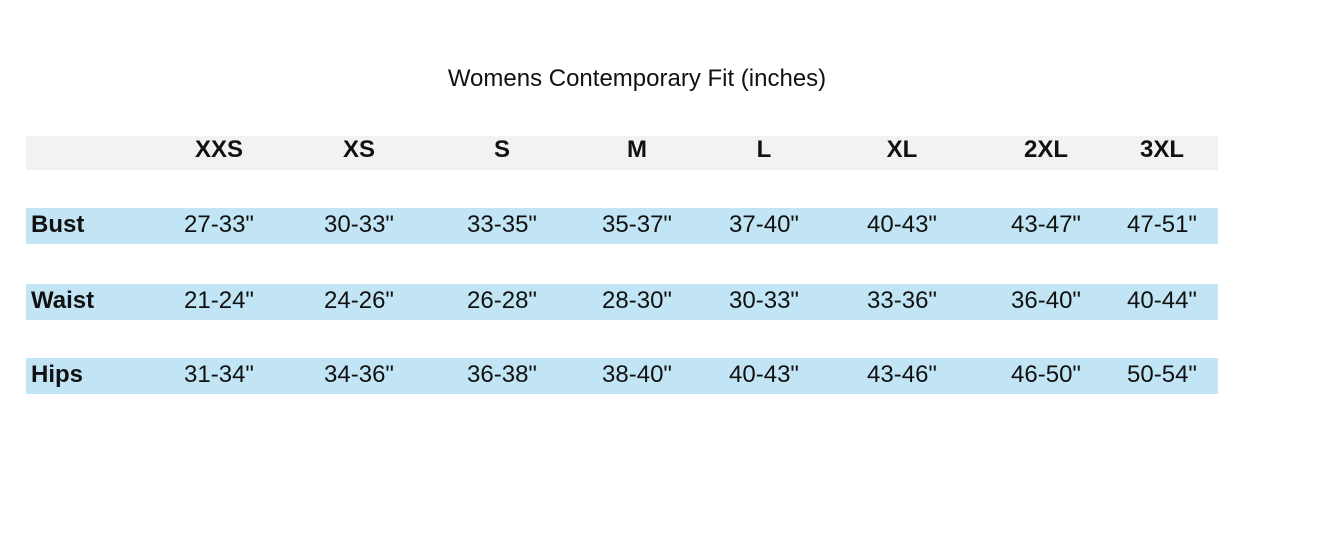  I want to click on cell: 24-26", so click(359, 300).